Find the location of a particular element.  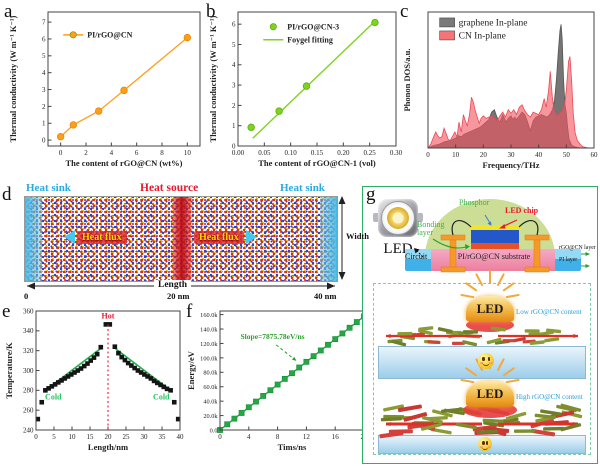

svg-text: Energy/eV is located at coordinates (191, 370).